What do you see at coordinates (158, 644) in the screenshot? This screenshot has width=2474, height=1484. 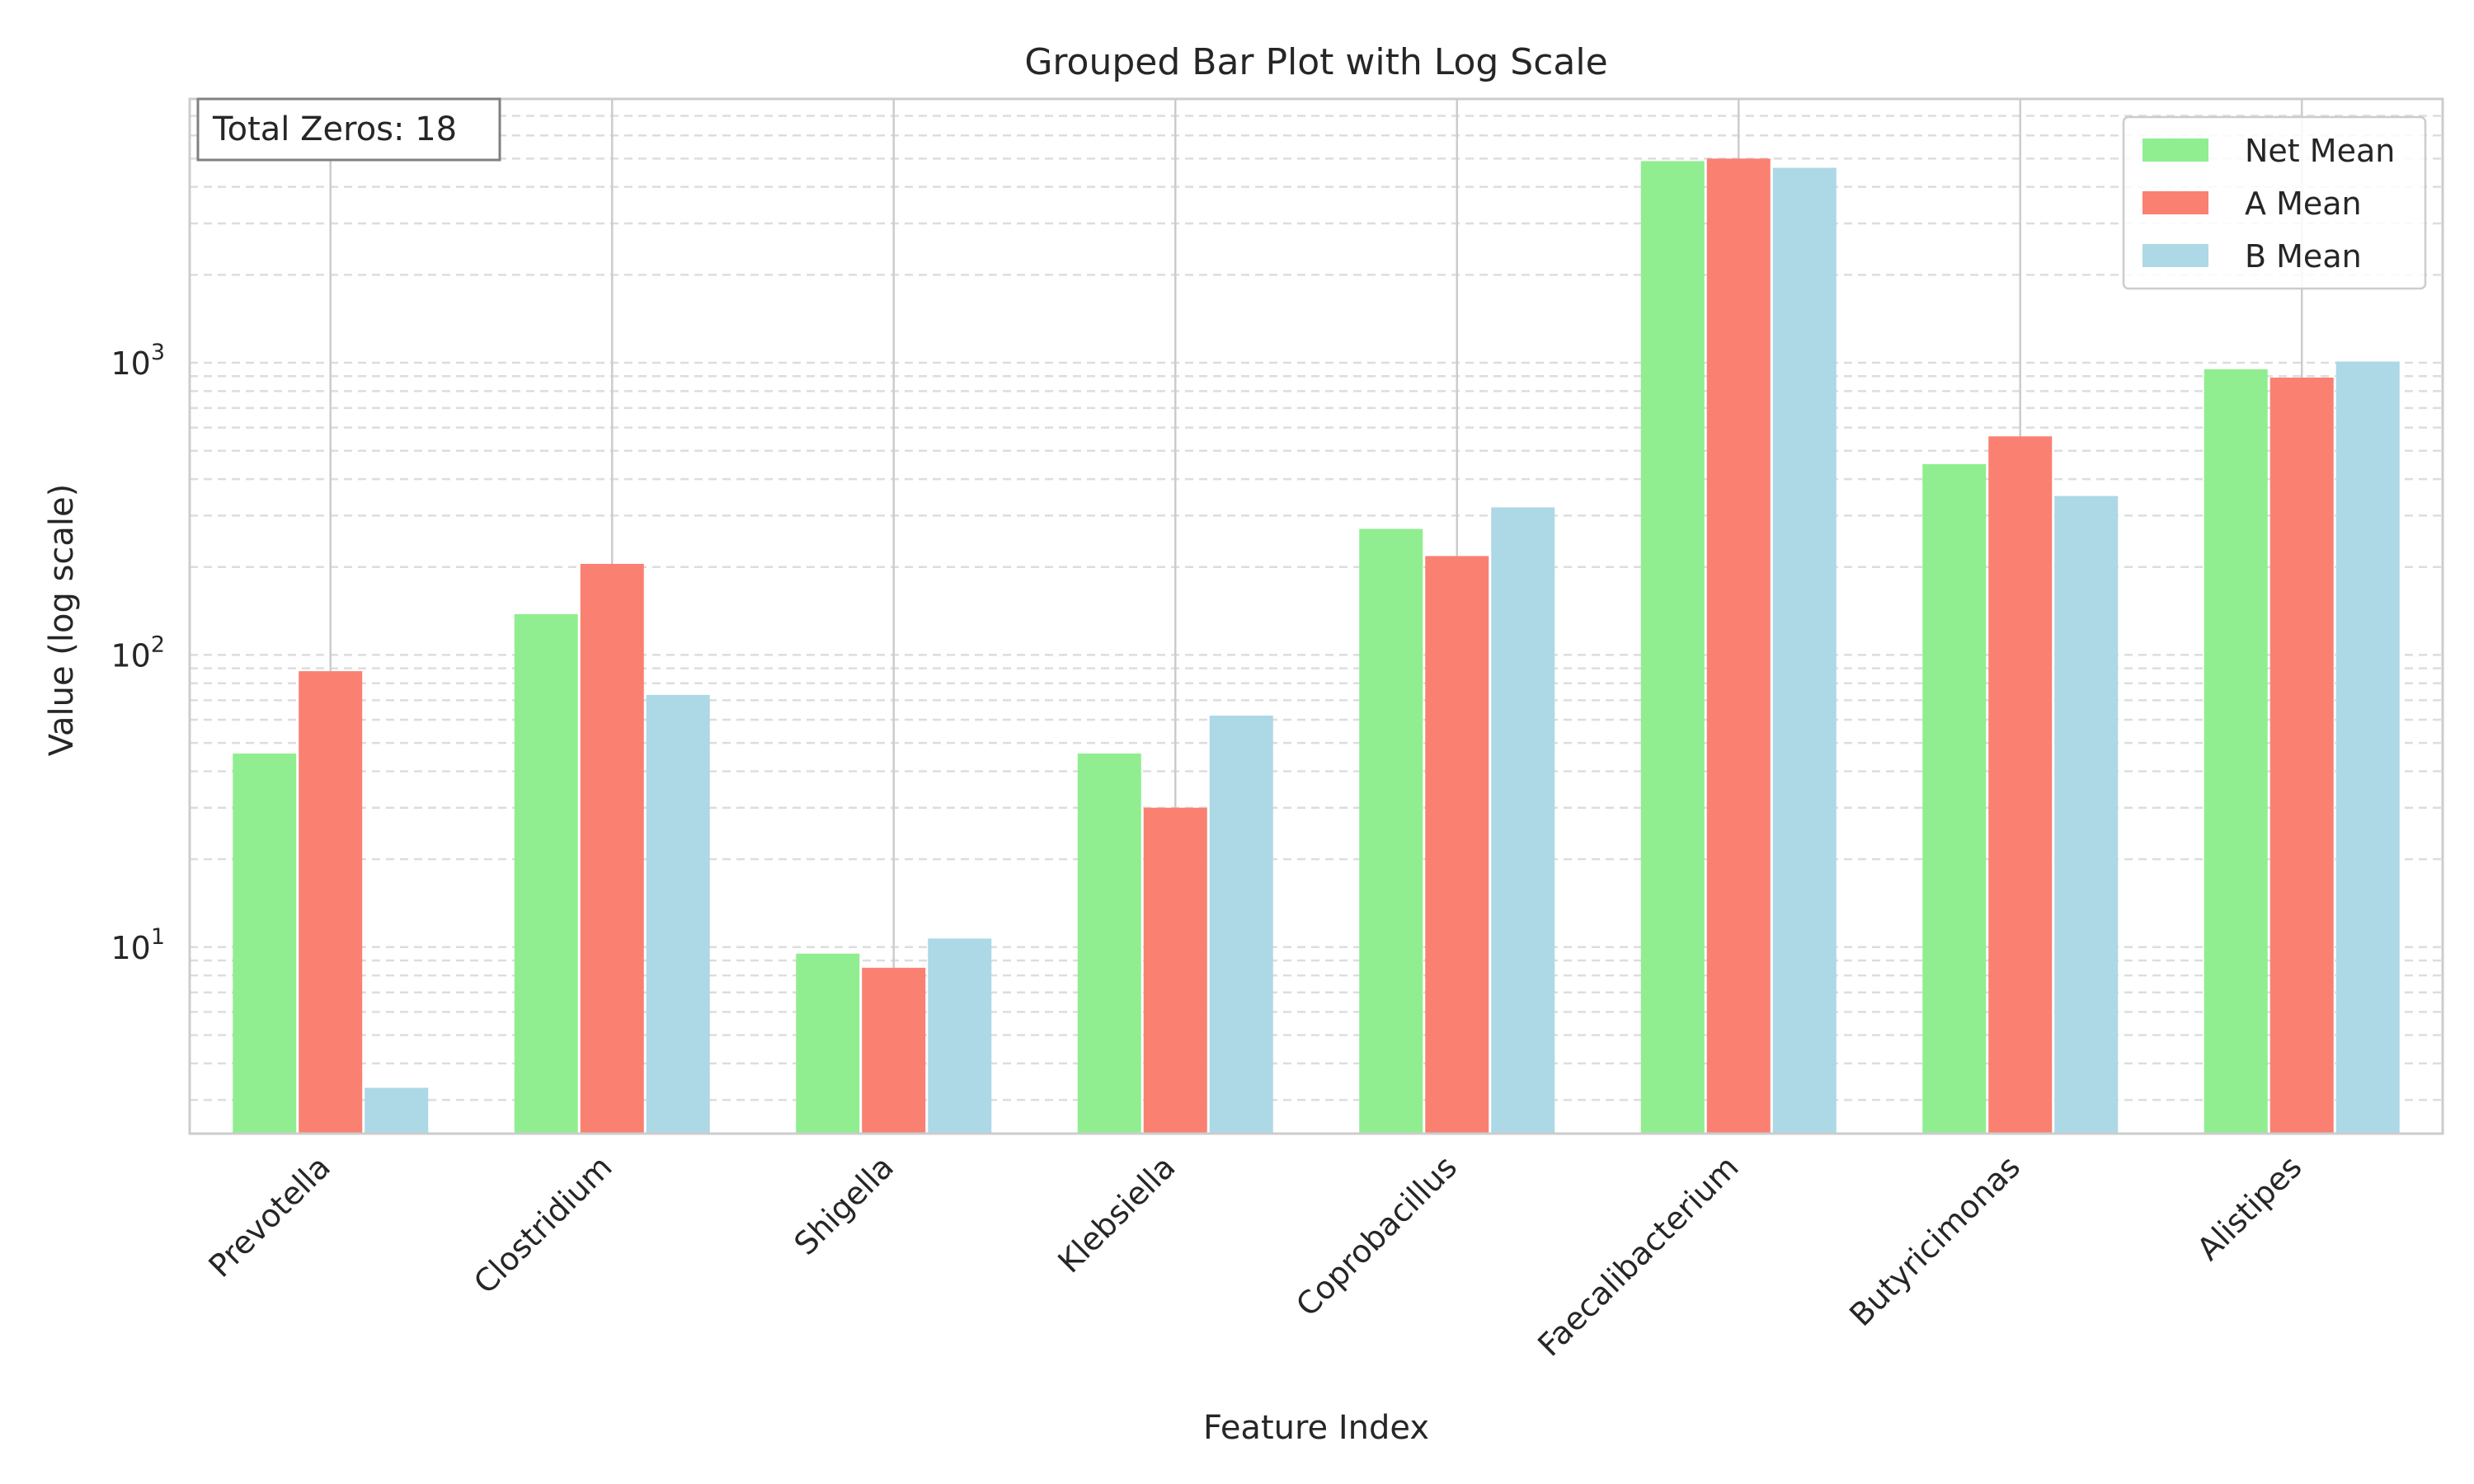 I see `y-tick-exponent: 2` at bounding box center [158, 644].